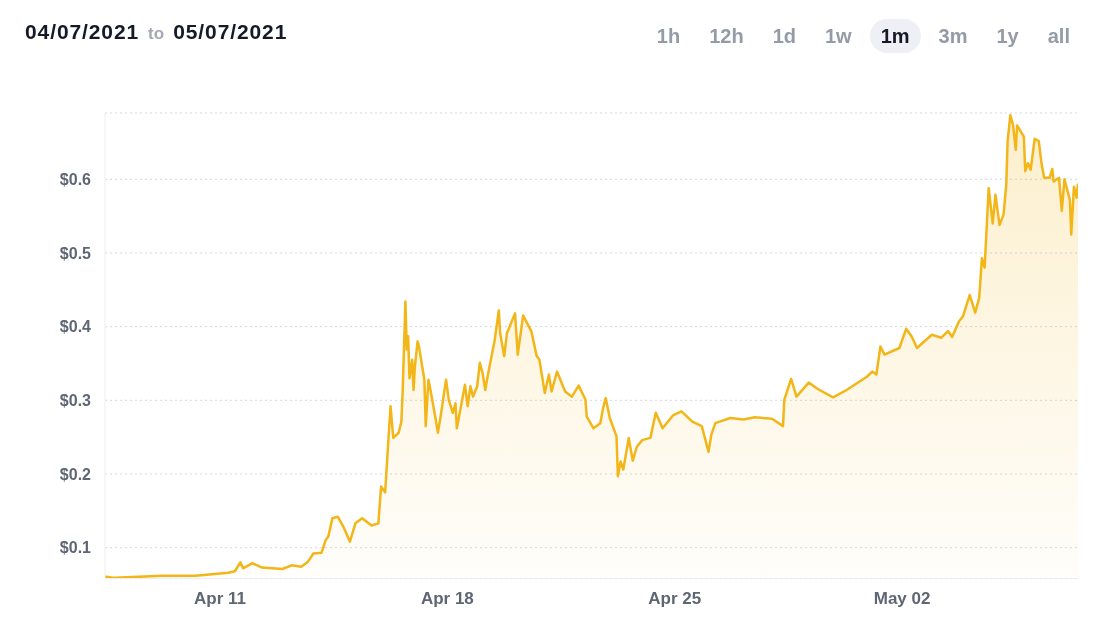  Describe the element at coordinates (156, 32) in the screenshot. I see `chart-title: 04/07/2021 to 05/07/2021` at that location.